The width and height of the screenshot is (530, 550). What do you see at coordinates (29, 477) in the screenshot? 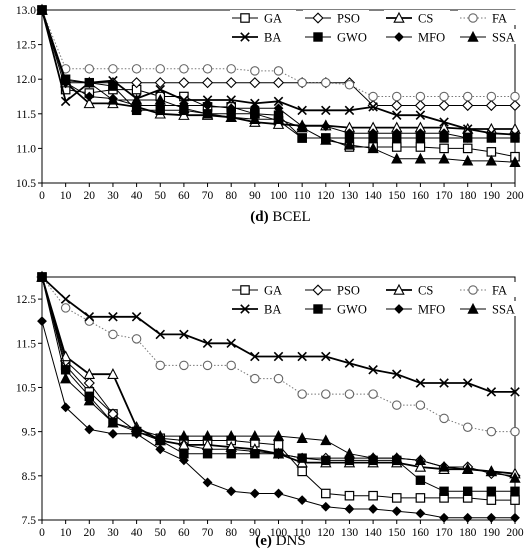
I see `y-tick-label: 8.5` at bounding box center [29, 477].